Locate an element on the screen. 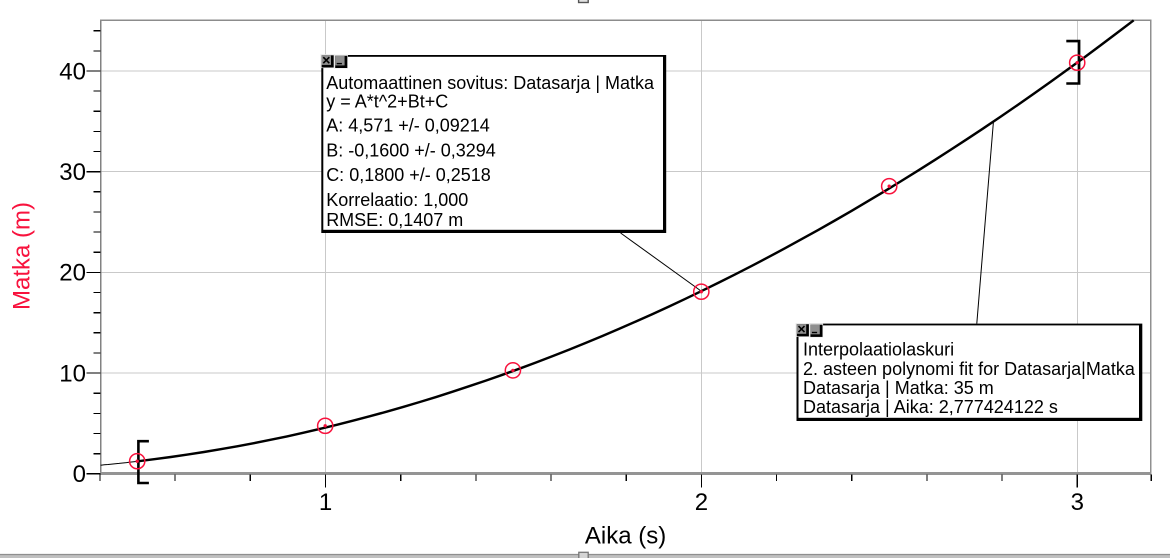  svg-text: A: 4,571 +/- 0,09214 is located at coordinates (408, 126).